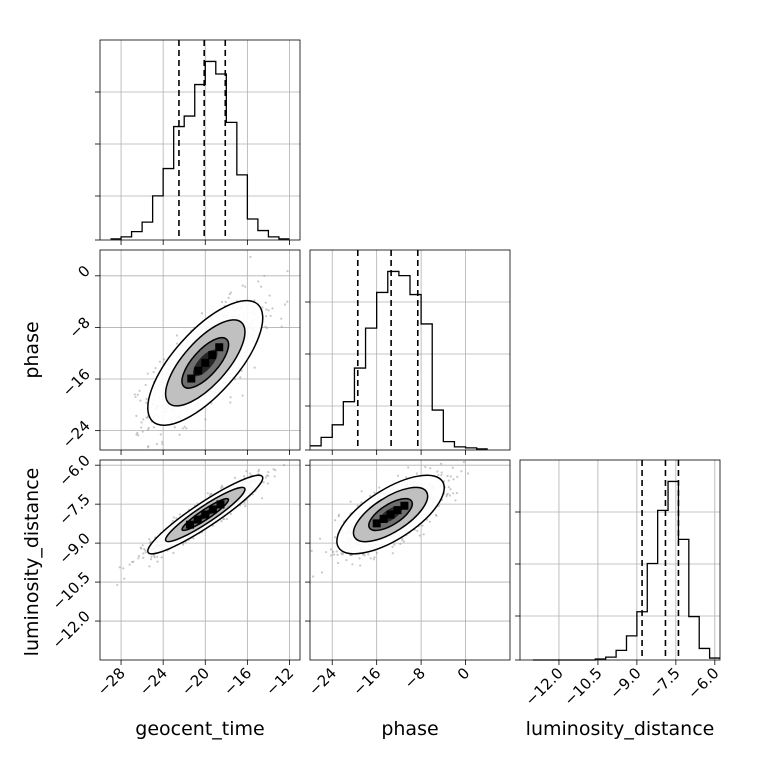 This screenshot has width=760, height=760. I want to click on hist-phase-histogram-step, so click(399, 360).